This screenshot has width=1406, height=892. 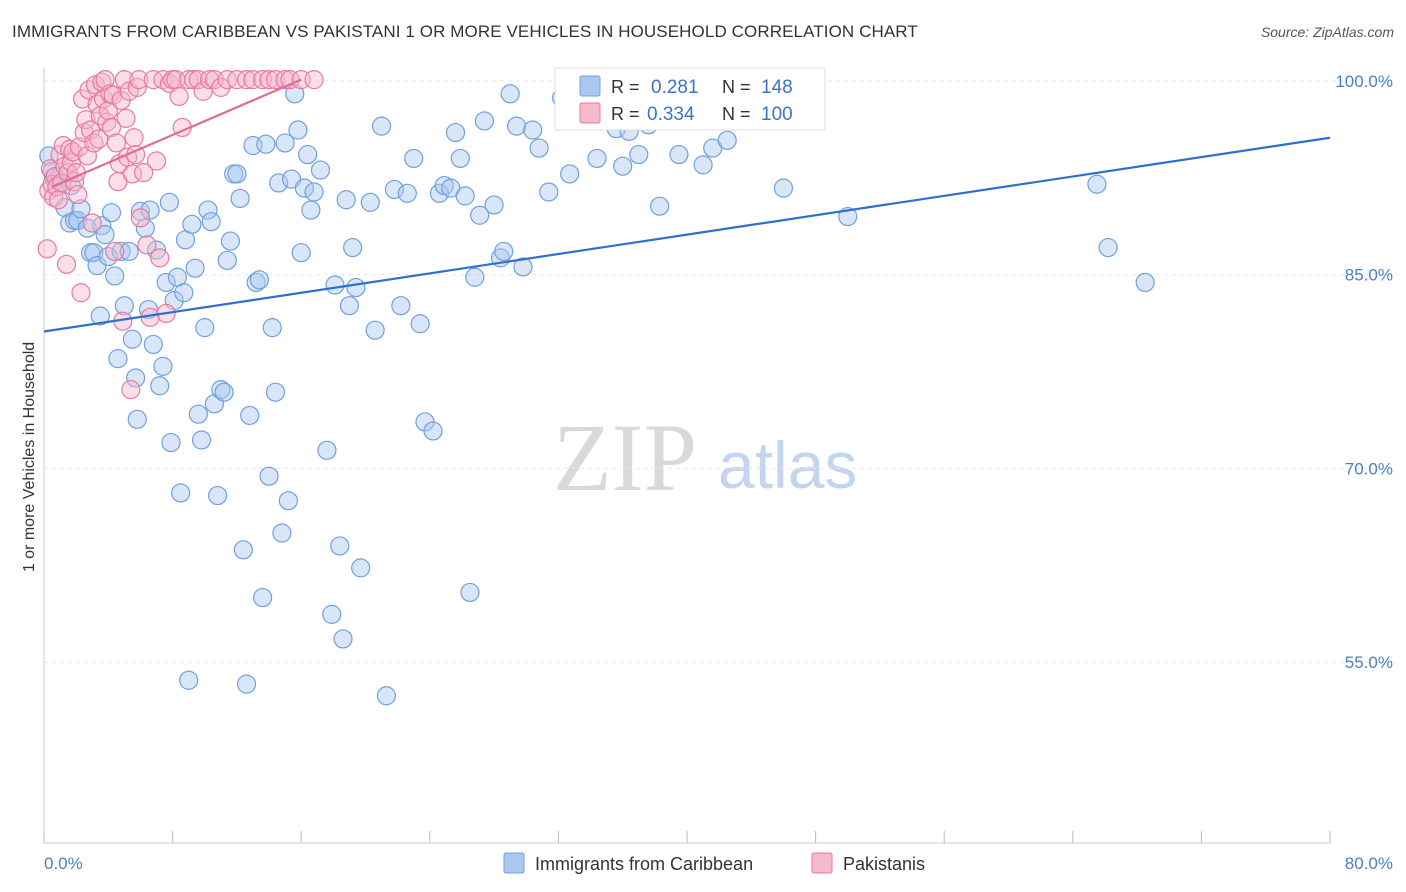 What do you see at coordinates (625, 87) in the screenshot?
I see `legend-r-label-caribbean: R =` at bounding box center [625, 87].